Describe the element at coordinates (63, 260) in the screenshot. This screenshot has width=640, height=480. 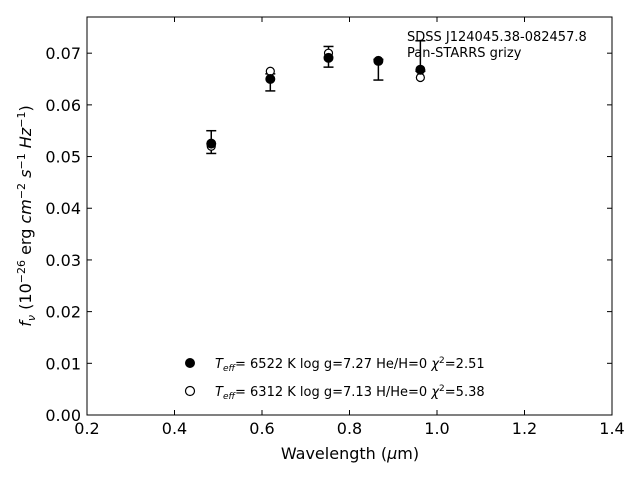
I see `y-tick-label: 0.03` at that location.